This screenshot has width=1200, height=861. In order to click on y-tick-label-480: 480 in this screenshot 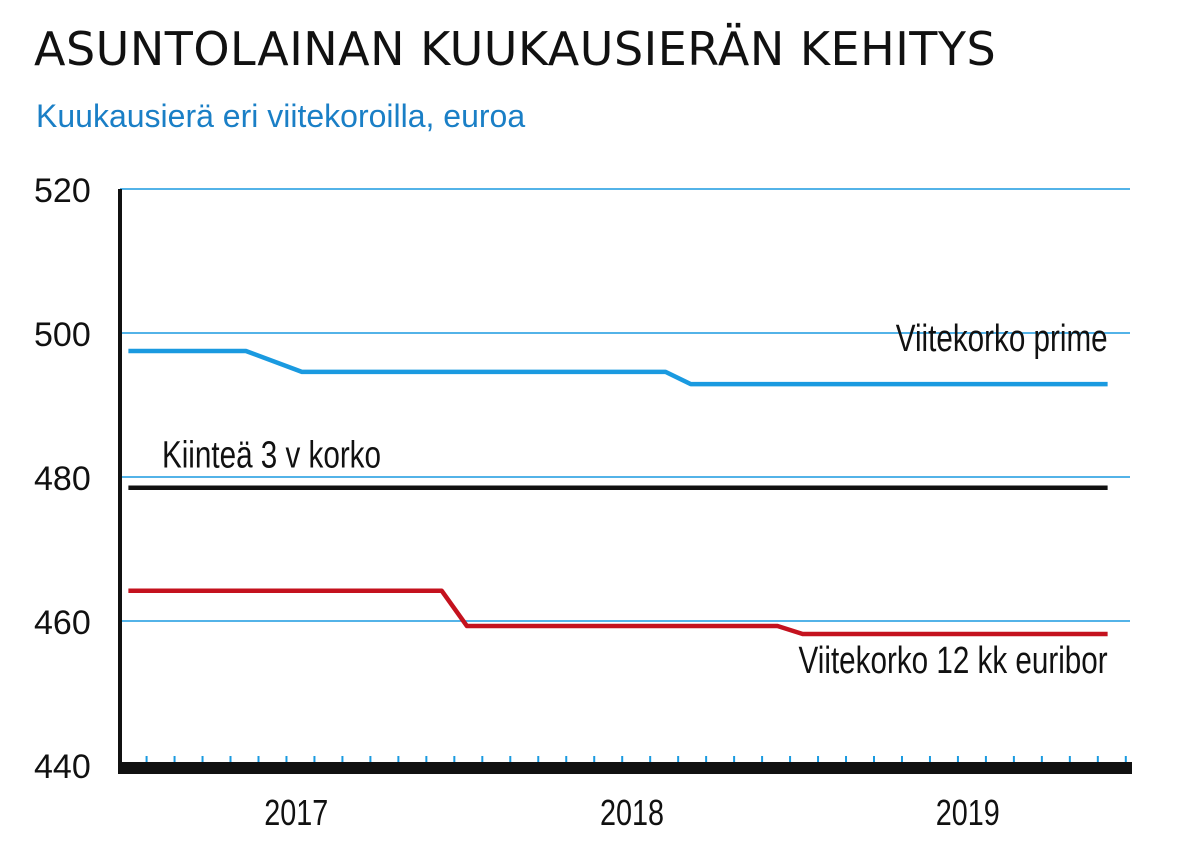, I will do `click(62, 479)`.